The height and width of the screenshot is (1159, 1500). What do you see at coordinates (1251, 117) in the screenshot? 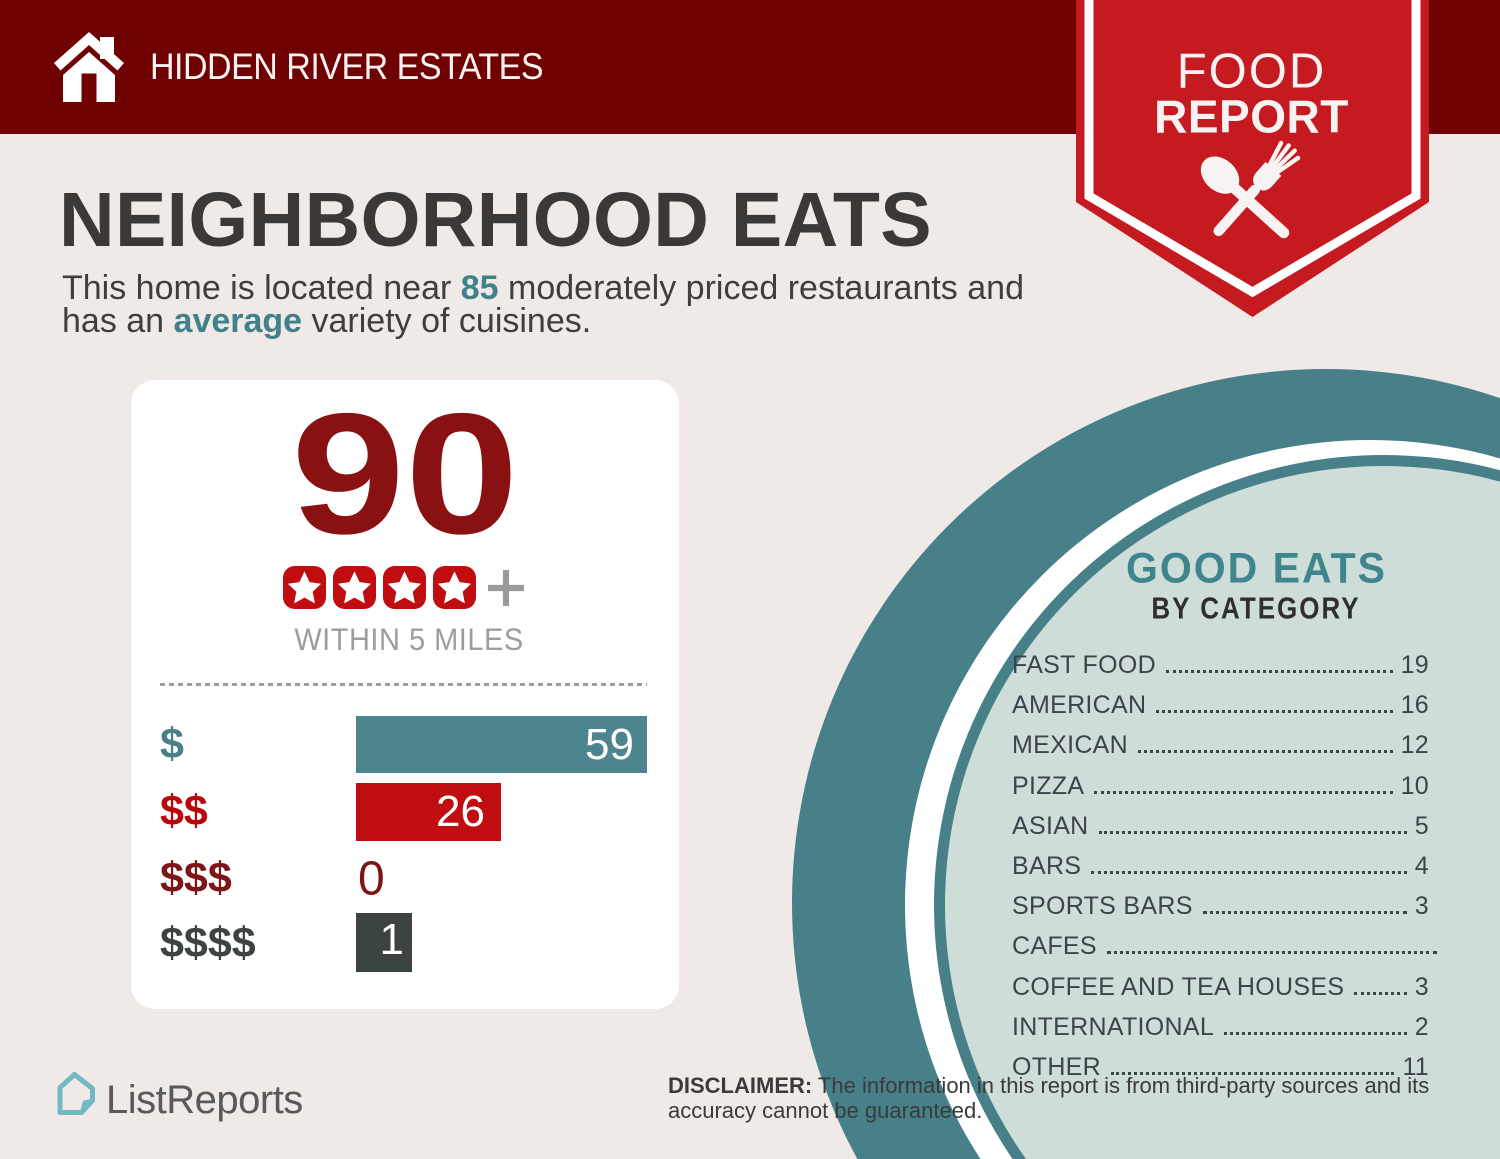
I see `svg-text: REPORT` at bounding box center [1251, 117].